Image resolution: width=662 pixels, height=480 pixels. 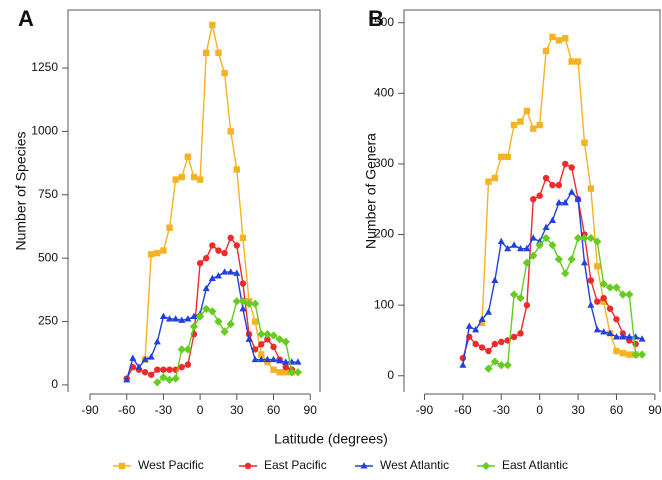 I want to click on y-tick-label: 200, so click(x=384, y=234).